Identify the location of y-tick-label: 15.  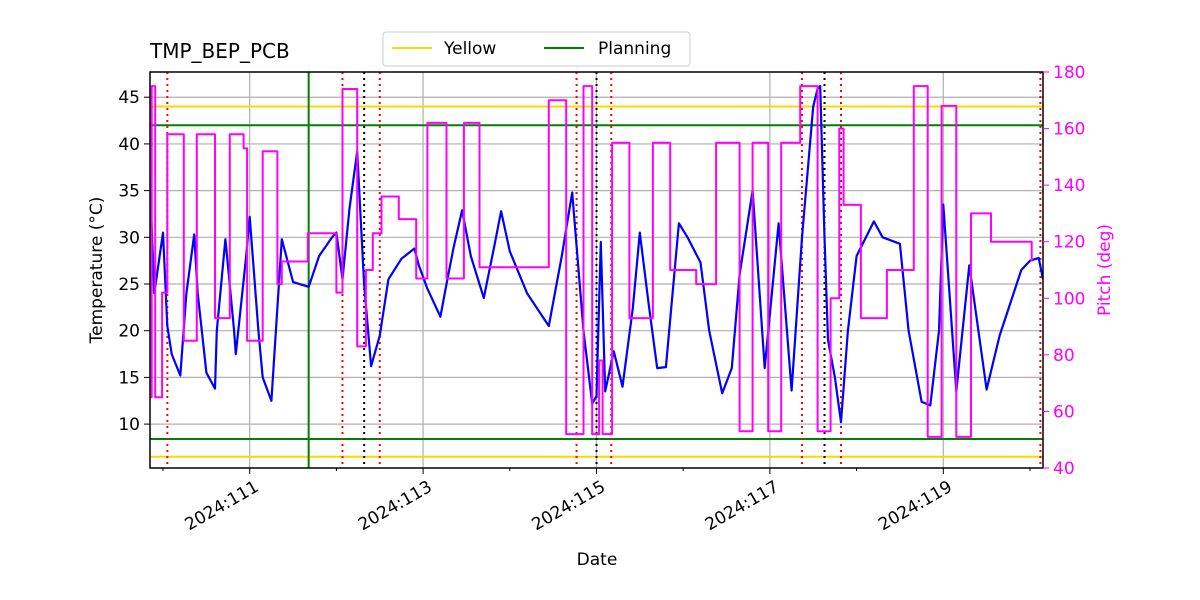
(129, 378).